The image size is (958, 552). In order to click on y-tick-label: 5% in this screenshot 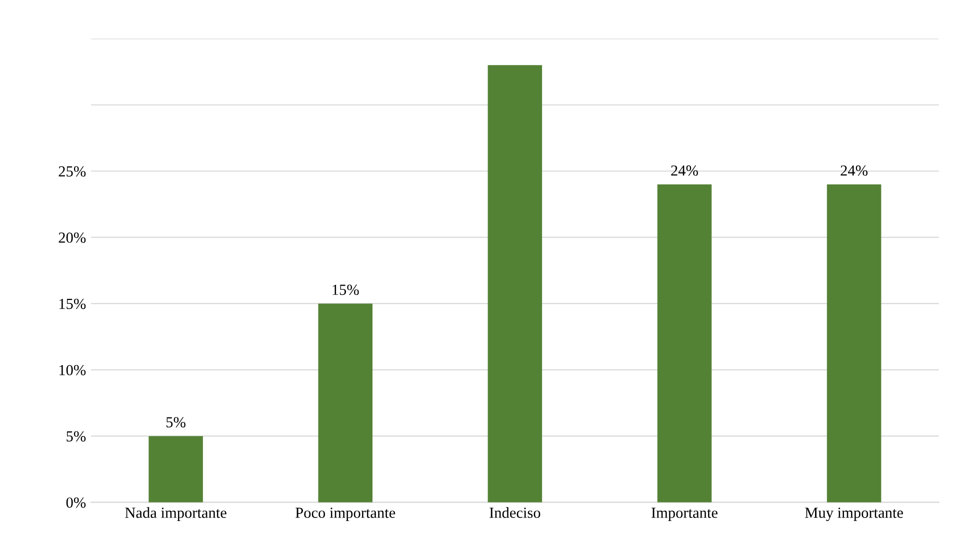, I will do `click(76, 436)`.